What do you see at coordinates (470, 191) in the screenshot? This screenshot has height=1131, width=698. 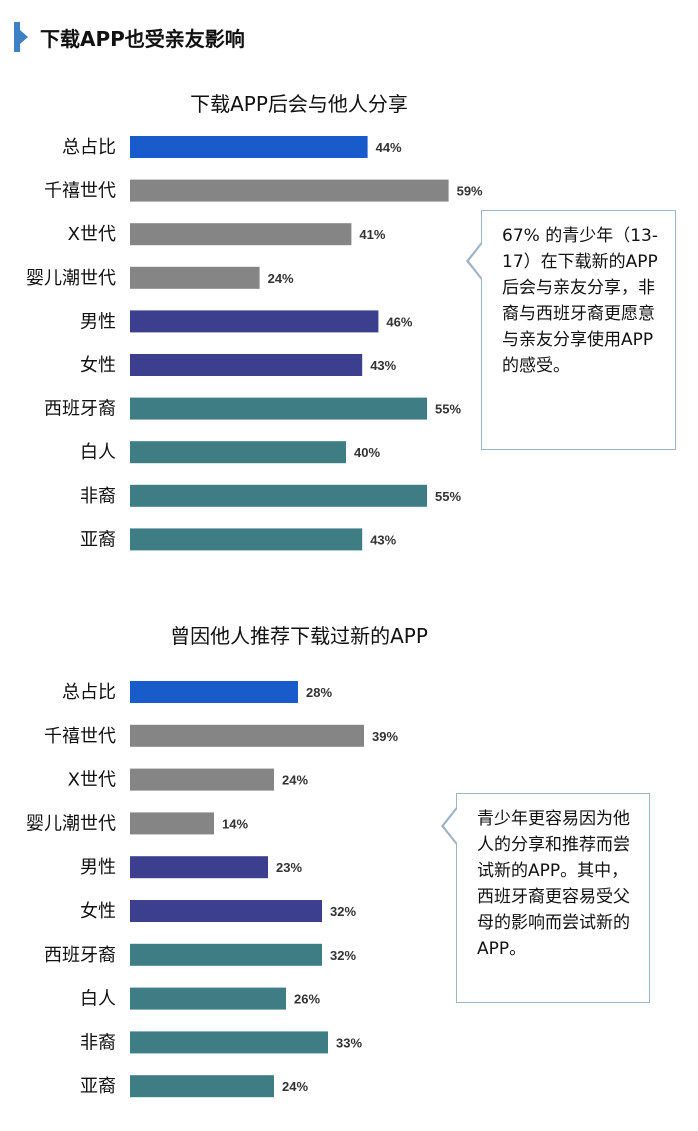 I see `value-label: 59%` at bounding box center [470, 191].